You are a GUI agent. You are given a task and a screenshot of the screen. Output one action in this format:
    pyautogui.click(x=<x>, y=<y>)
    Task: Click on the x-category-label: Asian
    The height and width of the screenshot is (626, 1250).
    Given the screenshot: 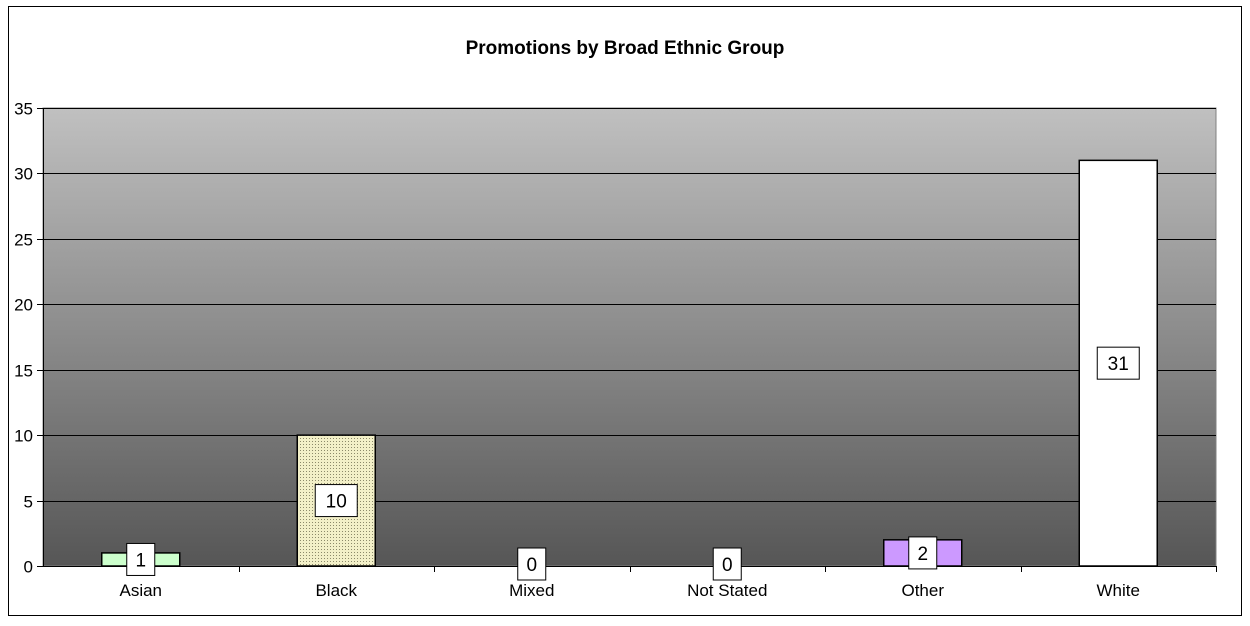 What is the action you would take?
    pyautogui.click(x=140, y=590)
    